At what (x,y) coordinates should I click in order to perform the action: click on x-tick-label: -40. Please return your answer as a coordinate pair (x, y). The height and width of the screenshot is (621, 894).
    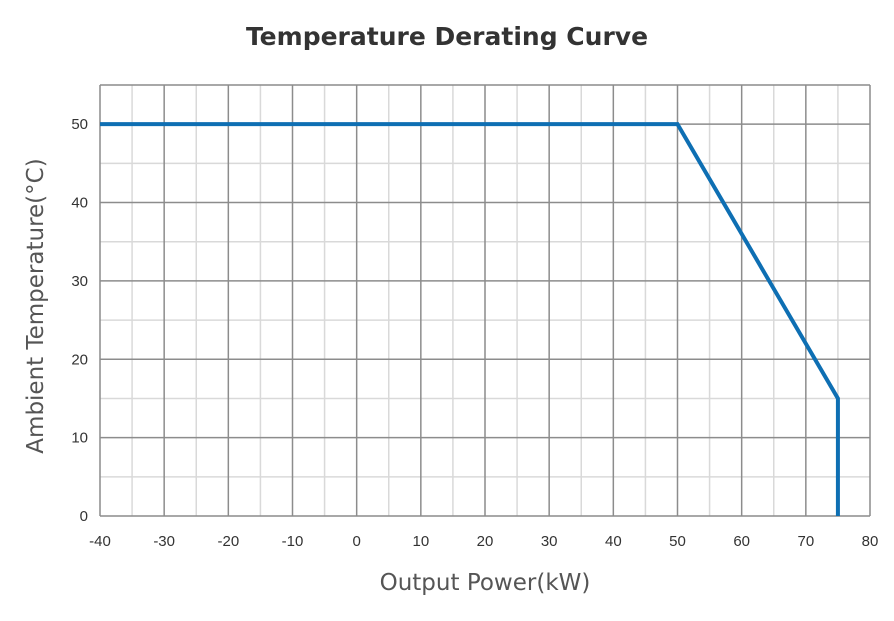
    Looking at the image, I should click on (100, 541).